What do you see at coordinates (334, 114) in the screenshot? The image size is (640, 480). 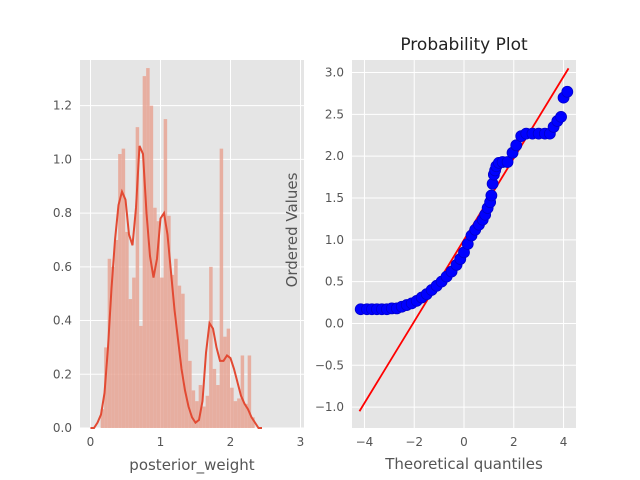 I see `y-tick-label: 2.5` at bounding box center [334, 114].